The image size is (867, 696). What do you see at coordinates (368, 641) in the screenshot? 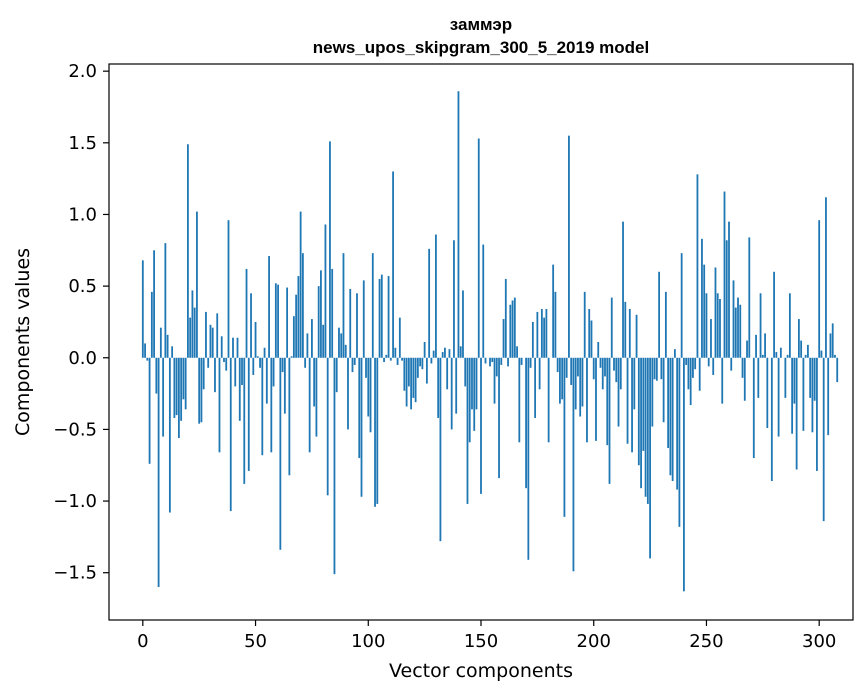
I see `x-tick-label: 100` at bounding box center [368, 641].